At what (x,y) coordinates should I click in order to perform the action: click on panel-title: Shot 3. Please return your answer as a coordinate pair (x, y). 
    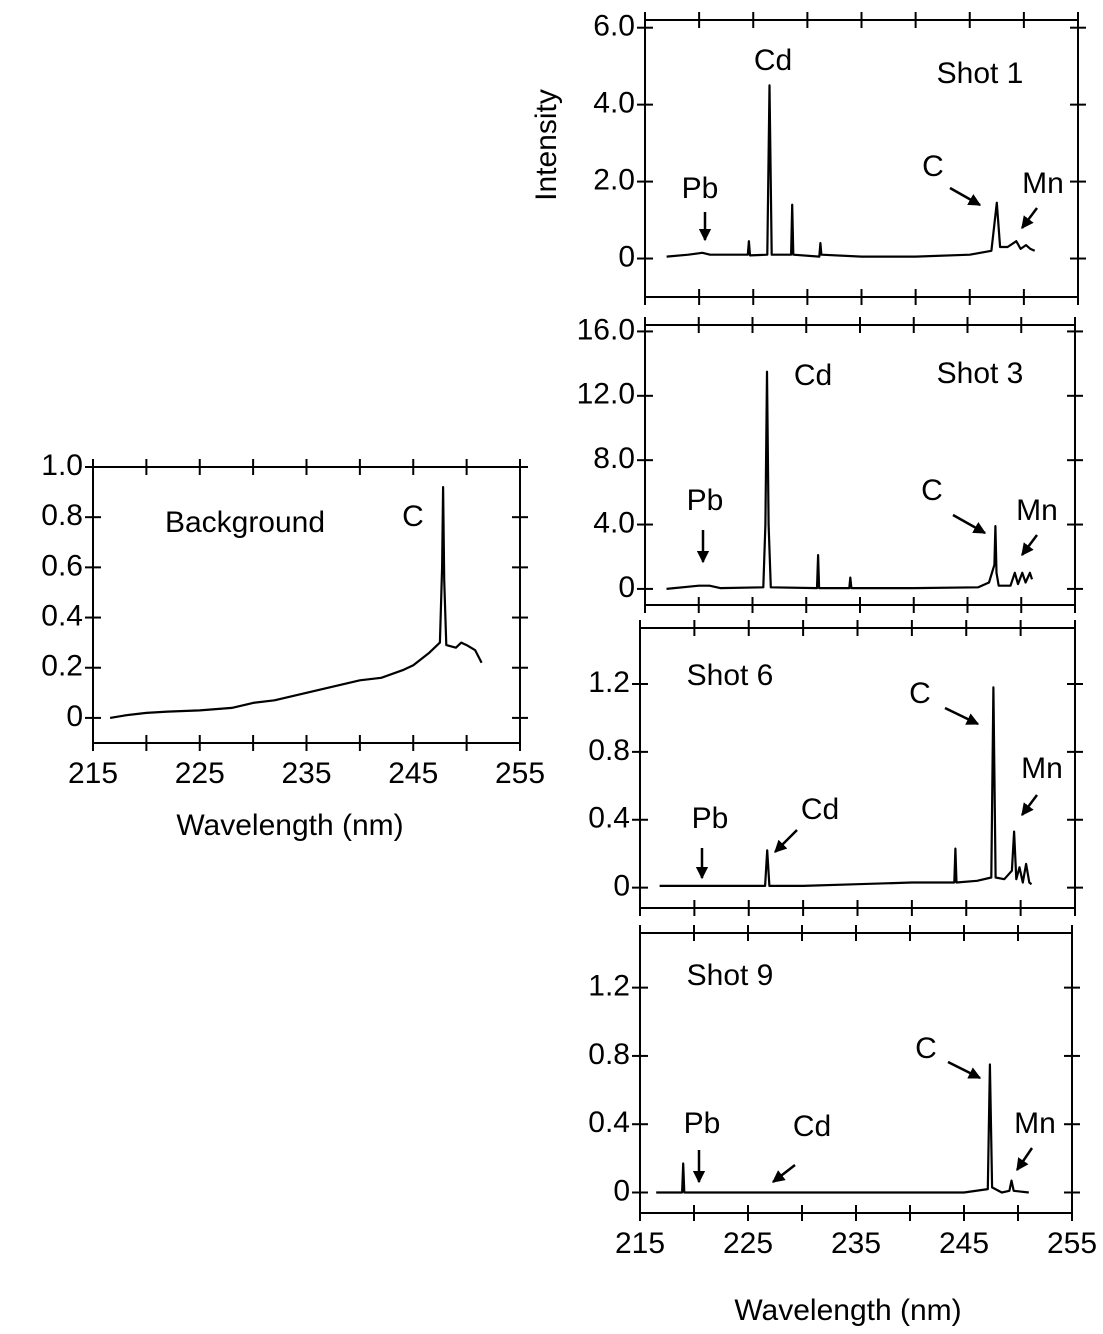
    Looking at the image, I should click on (980, 373).